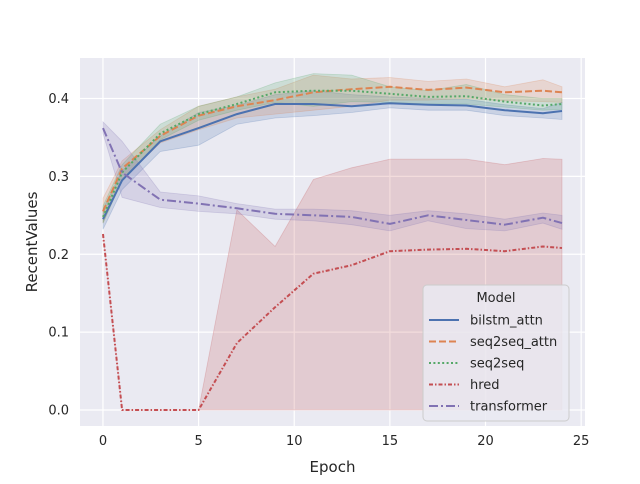 The width and height of the screenshot is (640, 484). I want to click on y-tick-label: 0.0, so click(58, 411).